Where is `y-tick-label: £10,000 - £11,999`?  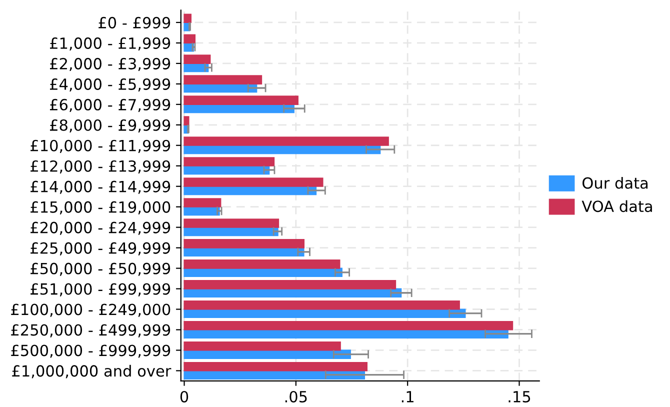
y-tick-label: £10,000 - £11,999 is located at coordinates (100, 146).